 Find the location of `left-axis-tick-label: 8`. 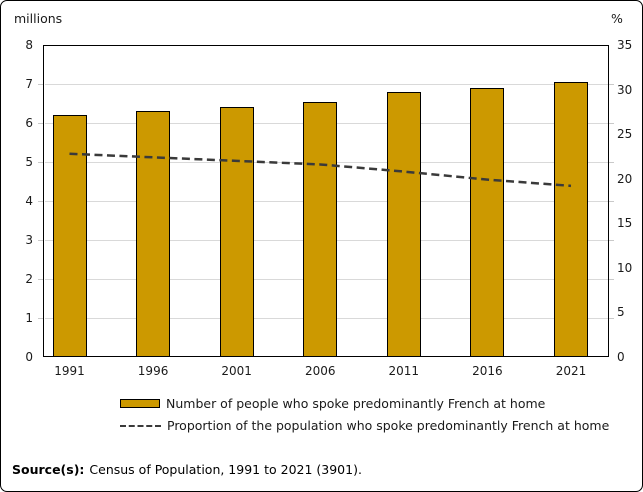

left-axis-tick-label: 8 is located at coordinates (29, 45).